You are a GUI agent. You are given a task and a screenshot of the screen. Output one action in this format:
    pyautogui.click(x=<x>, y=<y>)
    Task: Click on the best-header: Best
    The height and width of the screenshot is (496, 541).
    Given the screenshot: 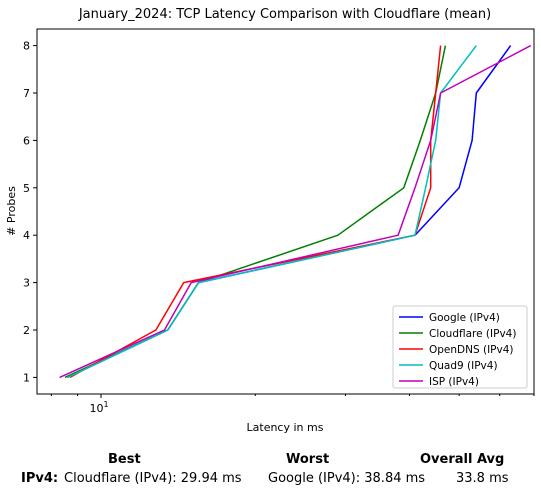 What is the action you would take?
    pyautogui.click(x=124, y=459)
    